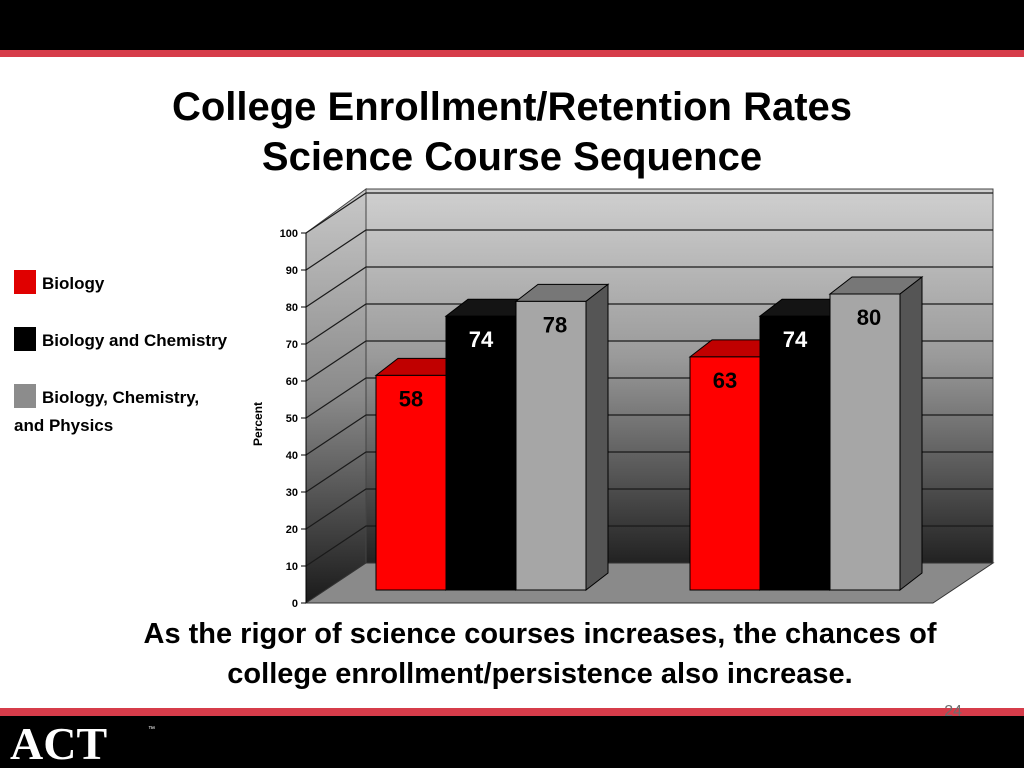 The width and height of the screenshot is (1024, 768). Describe the element at coordinates (512, 53) in the screenshot. I see `top-accent-rule` at that location.